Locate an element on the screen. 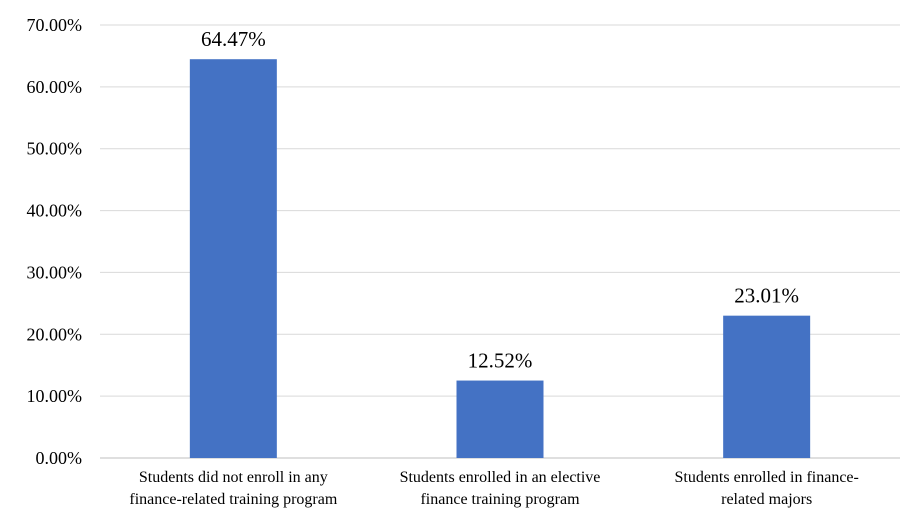 The width and height of the screenshot is (909, 509). category-label: finance training program is located at coordinates (500, 499).